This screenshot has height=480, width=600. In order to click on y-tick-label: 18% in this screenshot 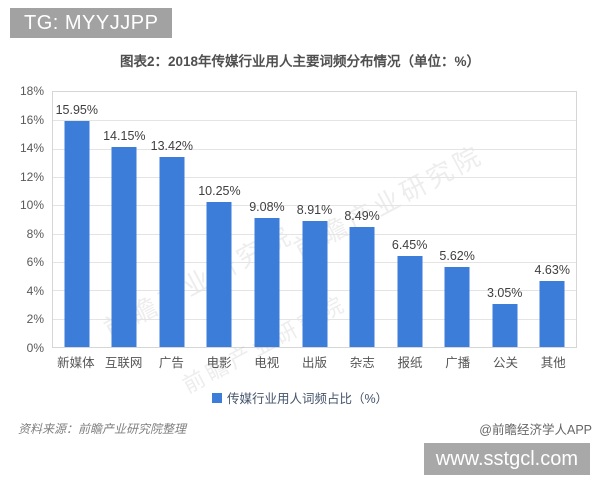, I will do `click(31, 91)`.